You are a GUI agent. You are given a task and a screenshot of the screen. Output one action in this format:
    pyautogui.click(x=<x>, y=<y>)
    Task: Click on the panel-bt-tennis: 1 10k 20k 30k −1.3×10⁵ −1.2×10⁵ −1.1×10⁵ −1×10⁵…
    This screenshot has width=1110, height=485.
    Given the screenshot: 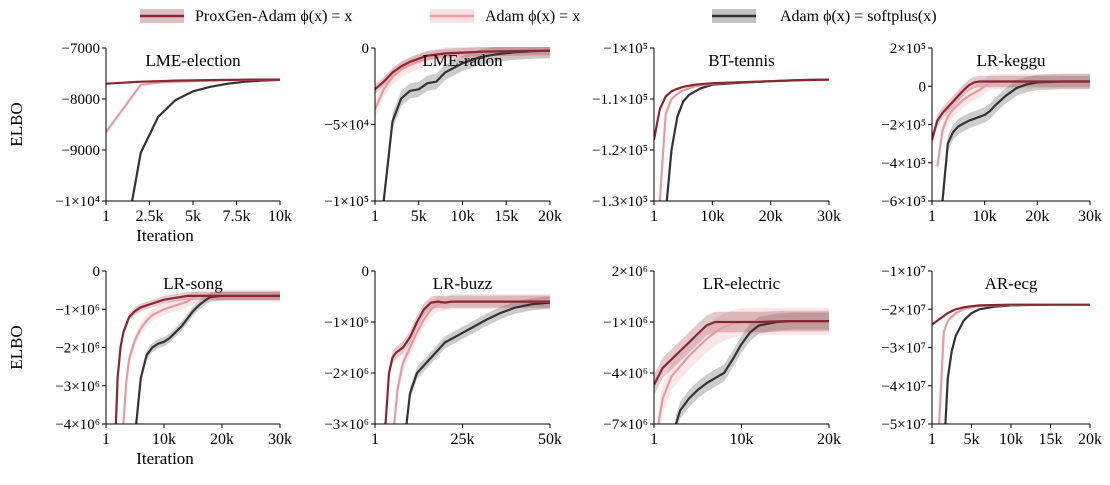 What is the action you would take?
    pyautogui.click(x=716, y=133)
    